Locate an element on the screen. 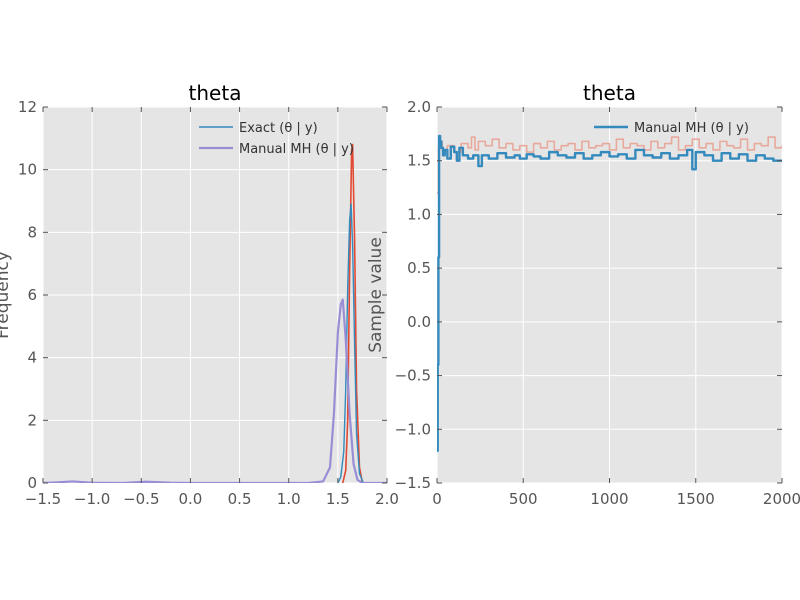 Image resolution: width=800 pixels, height=600 pixels. x-tick-label: −1.0 is located at coordinates (92, 499).